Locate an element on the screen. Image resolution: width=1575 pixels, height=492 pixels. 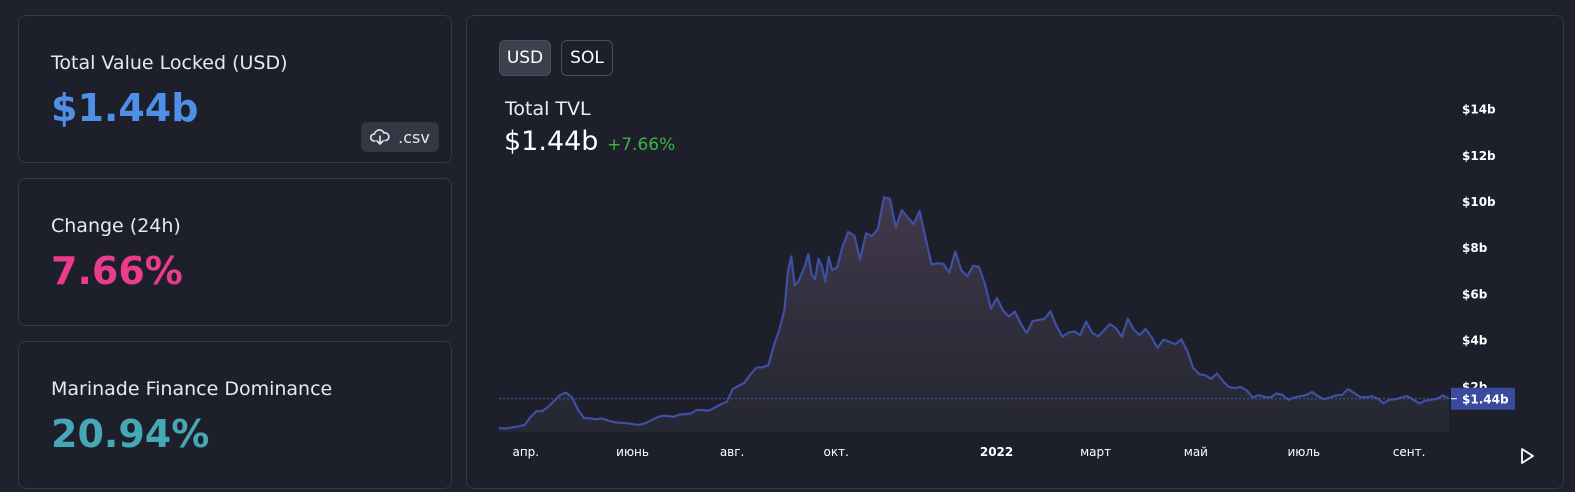
y-tick-label: $8b is located at coordinates (1475, 248).